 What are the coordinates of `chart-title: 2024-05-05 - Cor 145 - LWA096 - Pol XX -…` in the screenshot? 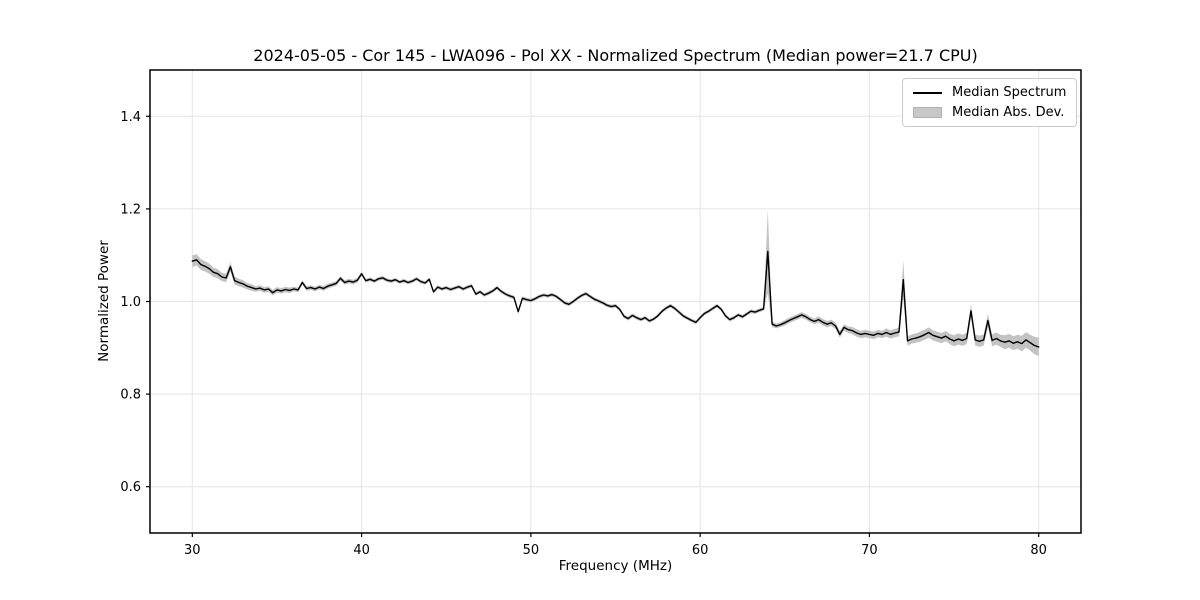 It's located at (615, 55).